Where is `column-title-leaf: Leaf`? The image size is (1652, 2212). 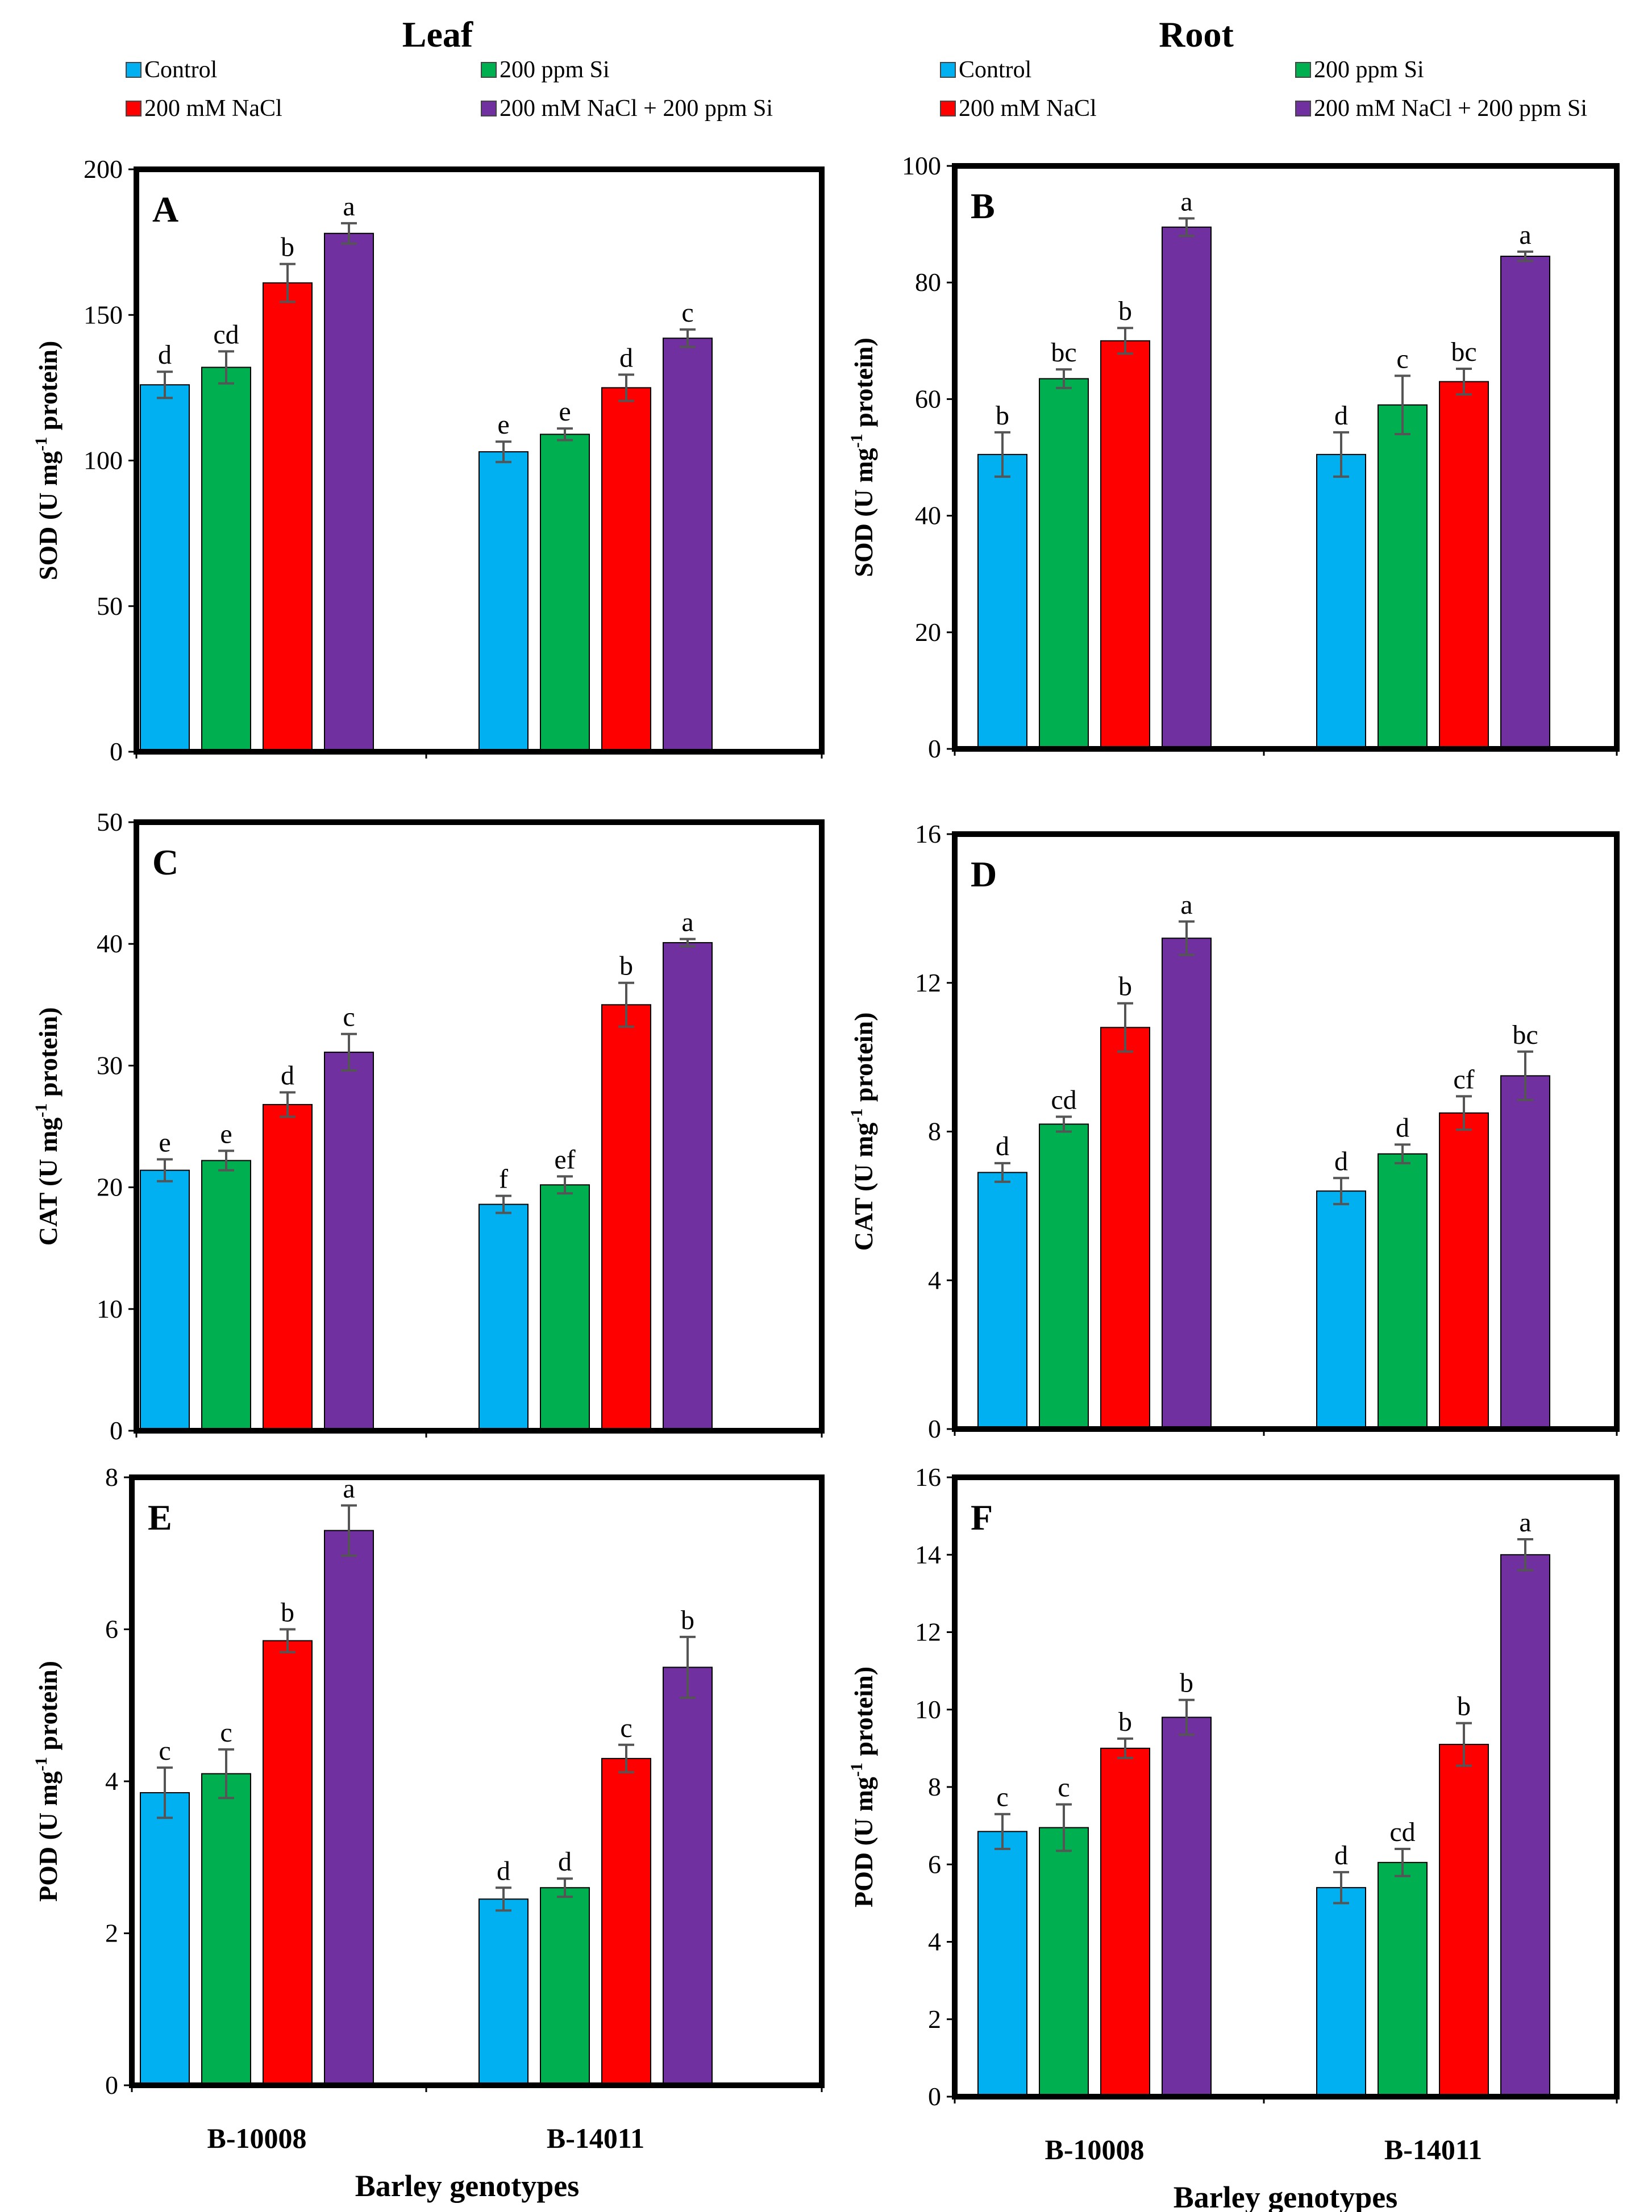 column-title-leaf: Leaf is located at coordinates (437, 34).